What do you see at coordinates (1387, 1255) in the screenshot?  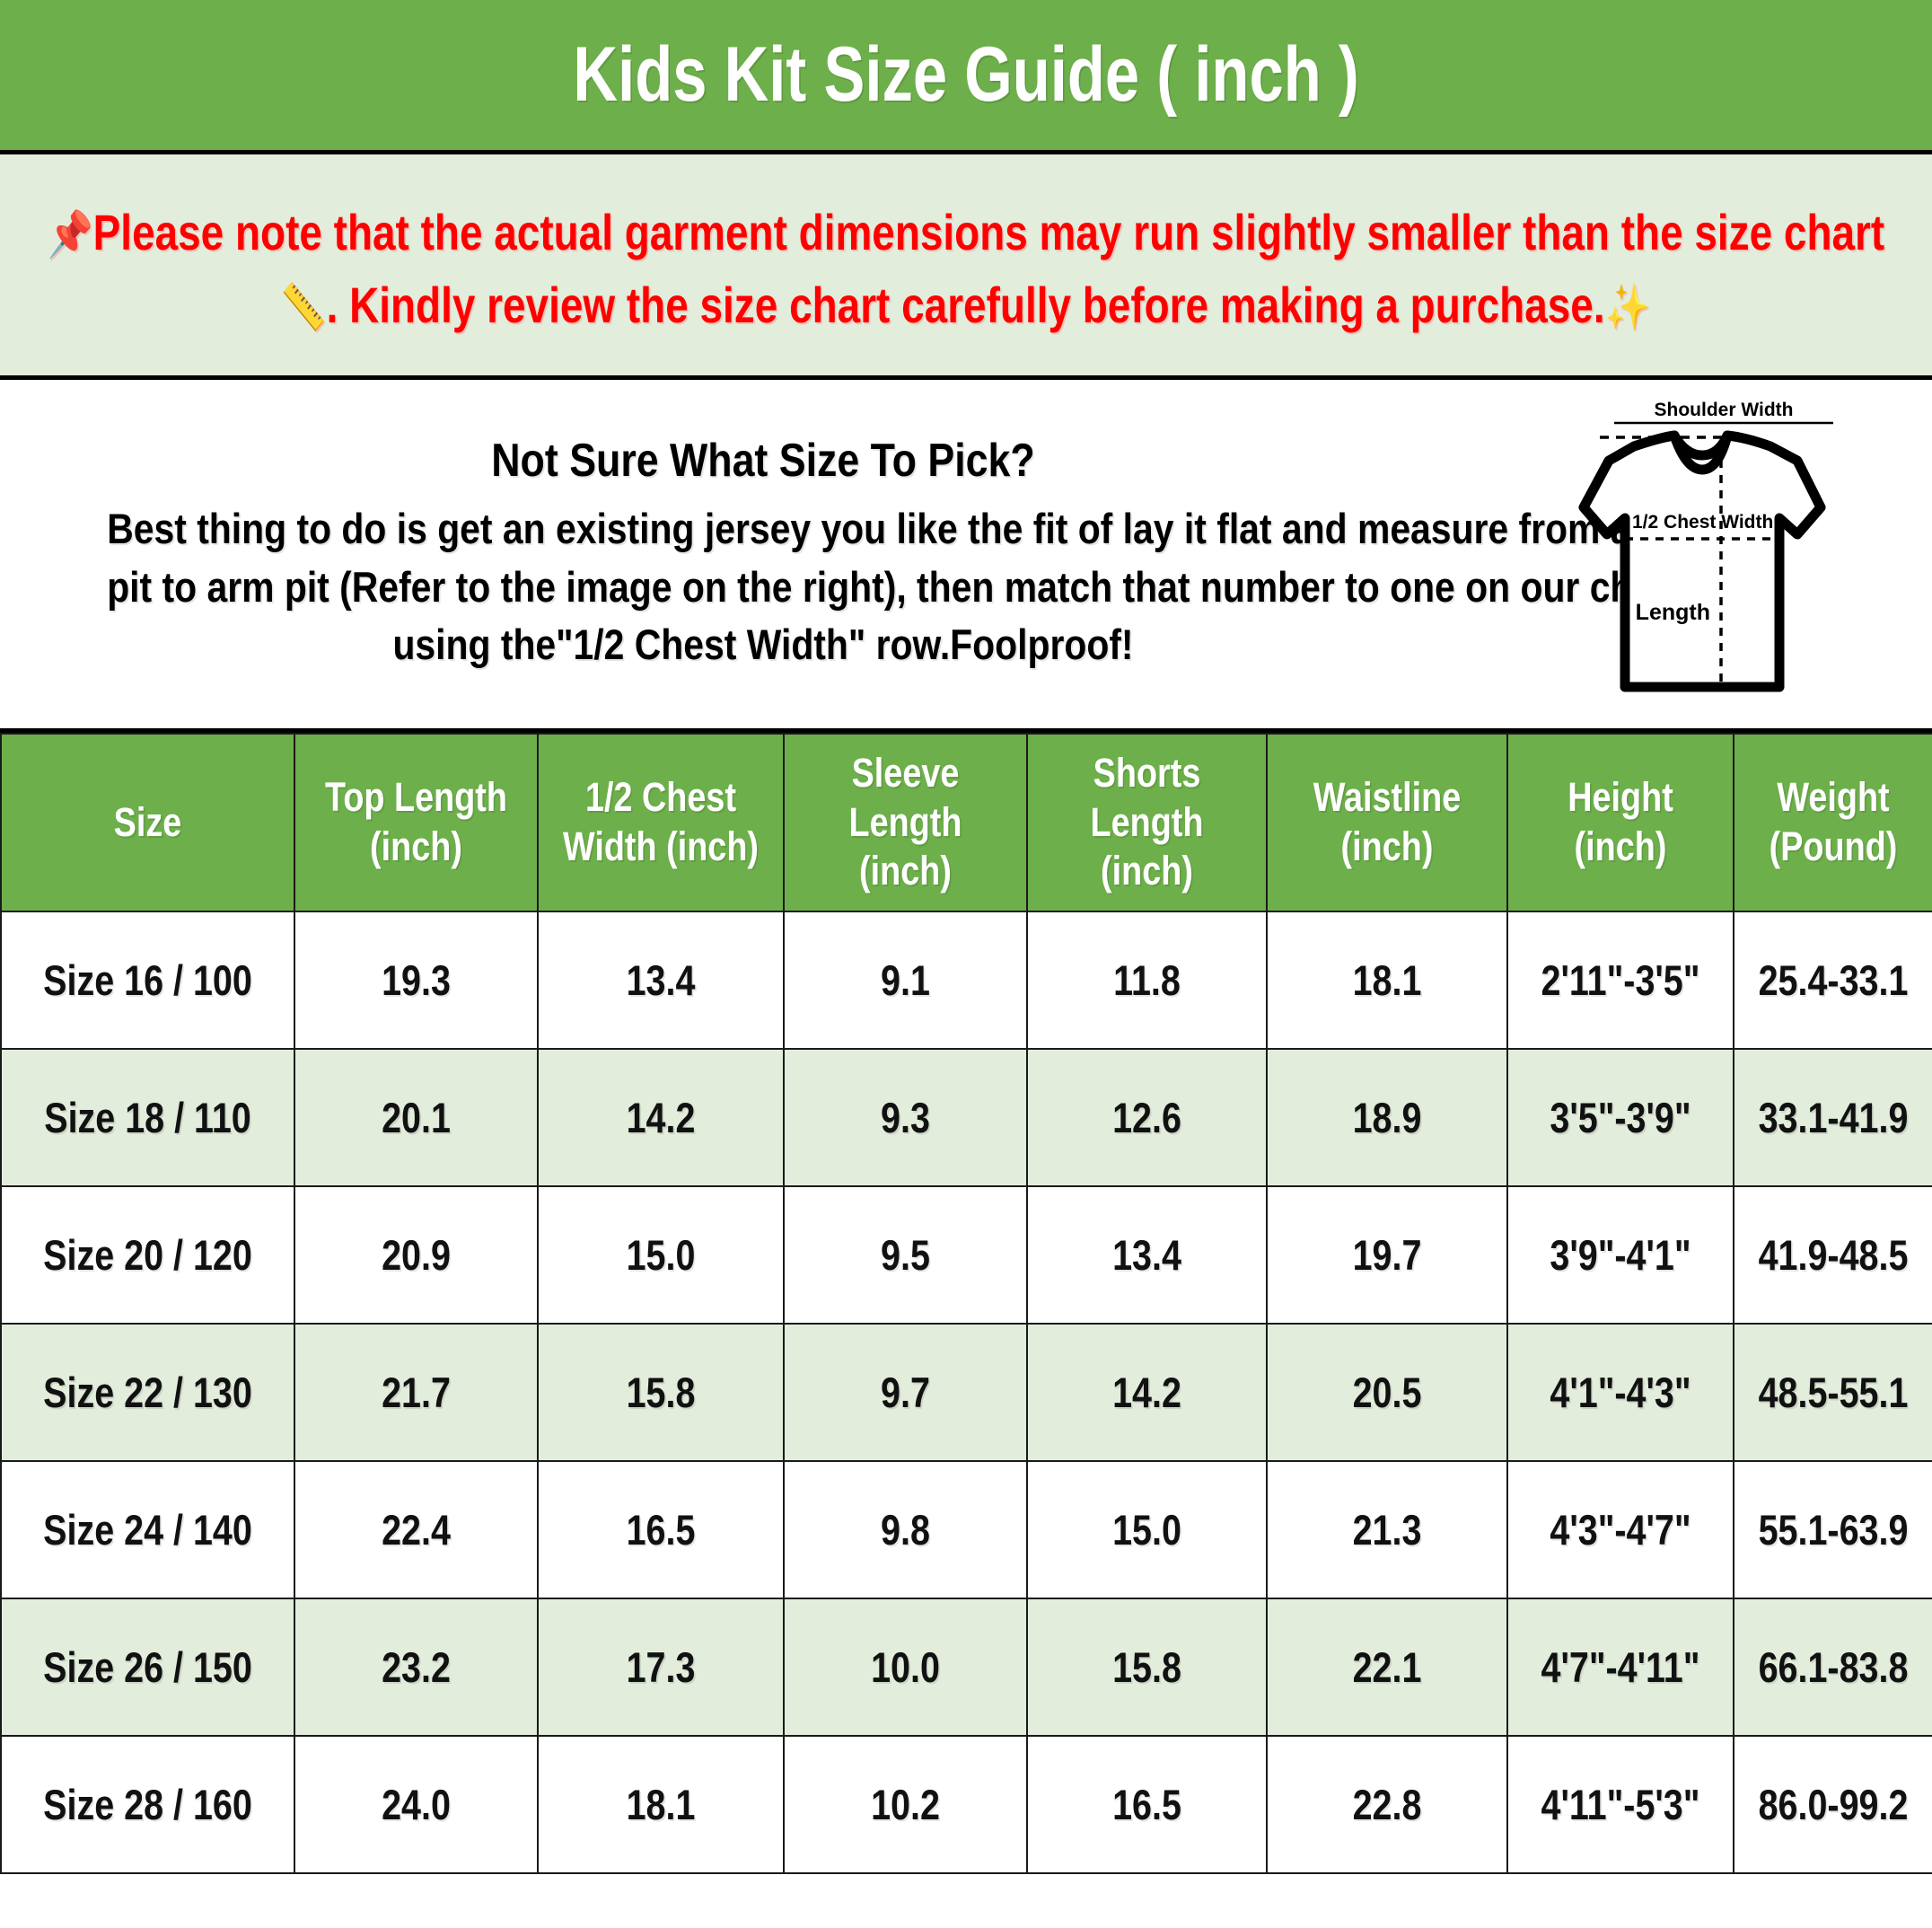 I see `cell-waistline: 19.7` at bounding box center [1387, 1255].